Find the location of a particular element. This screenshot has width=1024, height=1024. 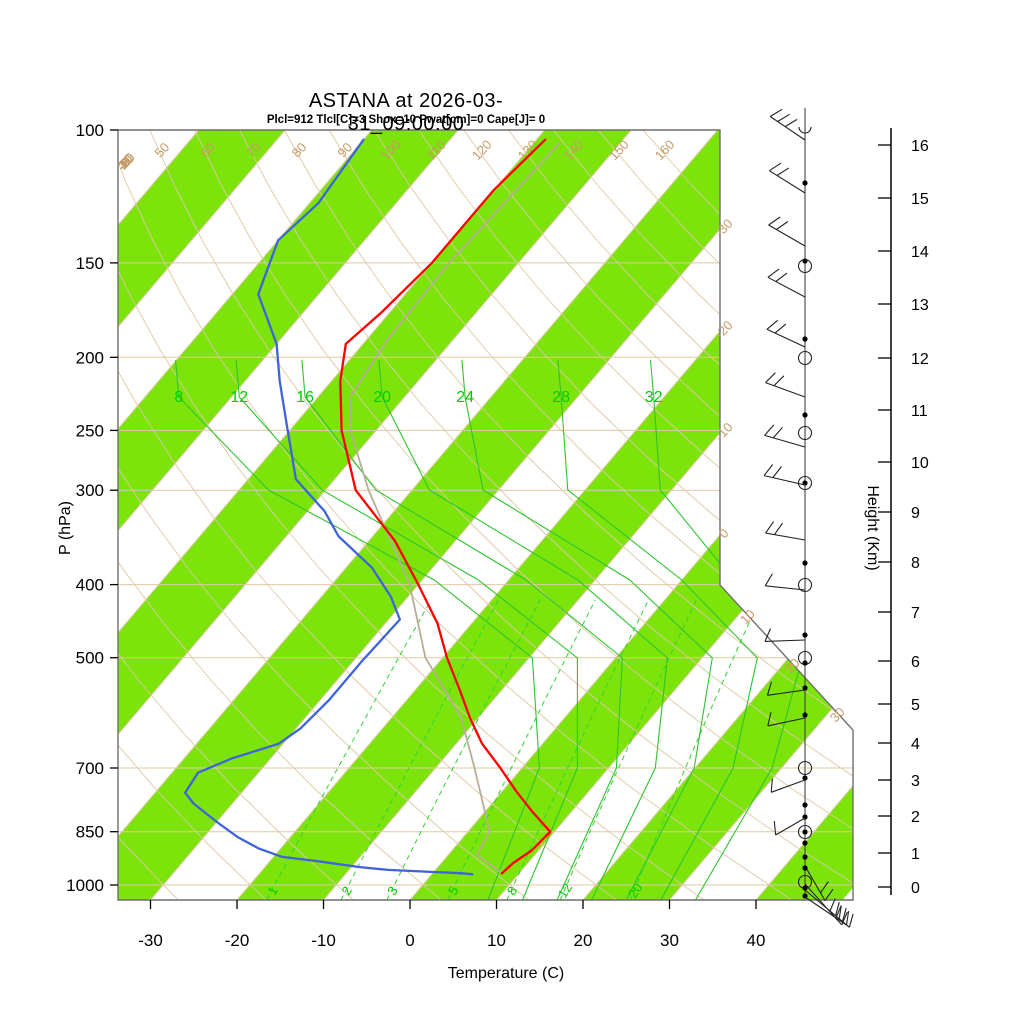

pressure-tick-label: 500 is located at coordinates (90, 658).